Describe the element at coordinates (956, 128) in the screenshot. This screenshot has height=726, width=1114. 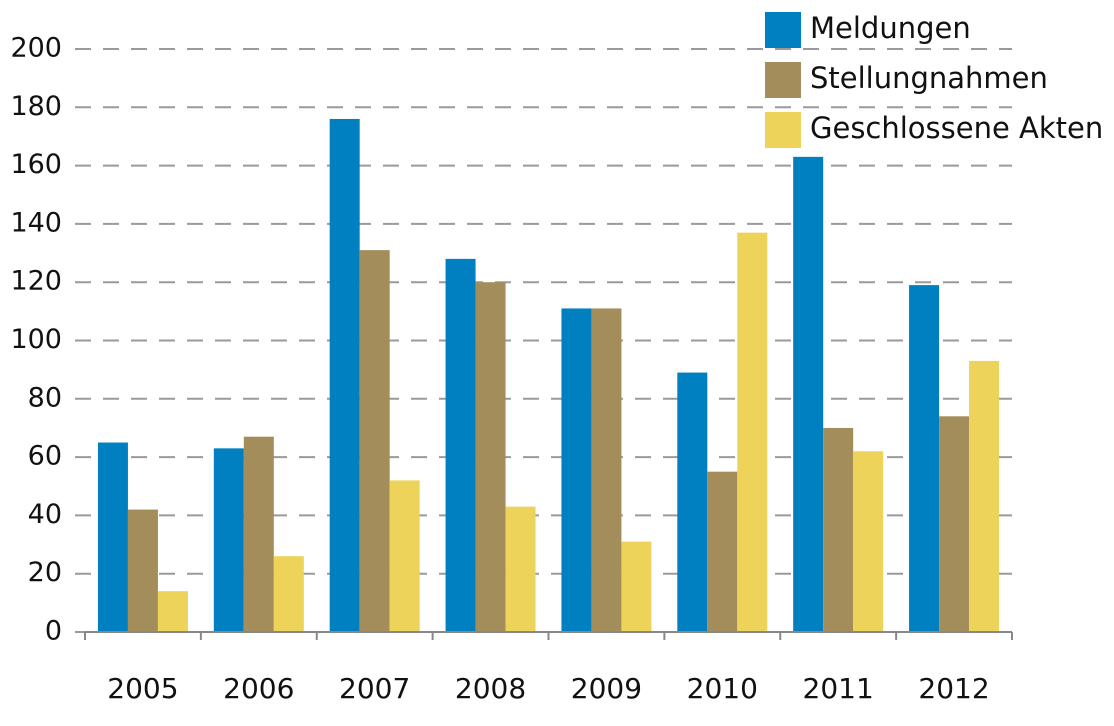
I see `legend-label: Geschlossene Akten` at that location.